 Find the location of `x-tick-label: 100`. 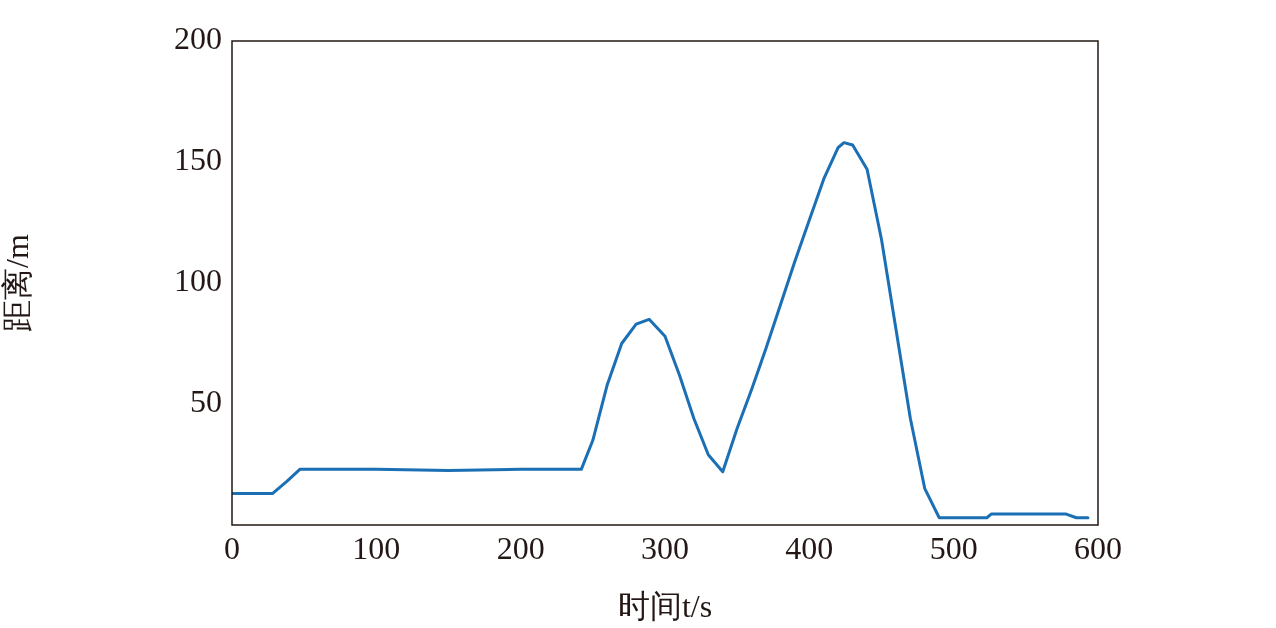

x-tick-label: 100 is located at coordinates (376, 547).